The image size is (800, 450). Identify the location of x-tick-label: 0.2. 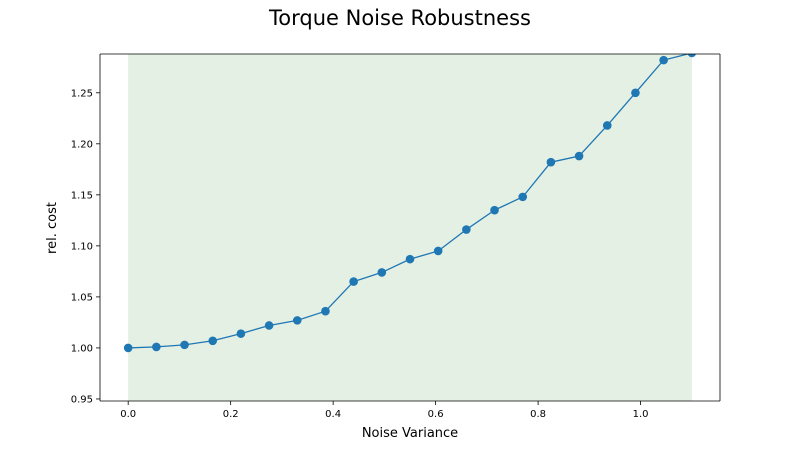
(231, 414).